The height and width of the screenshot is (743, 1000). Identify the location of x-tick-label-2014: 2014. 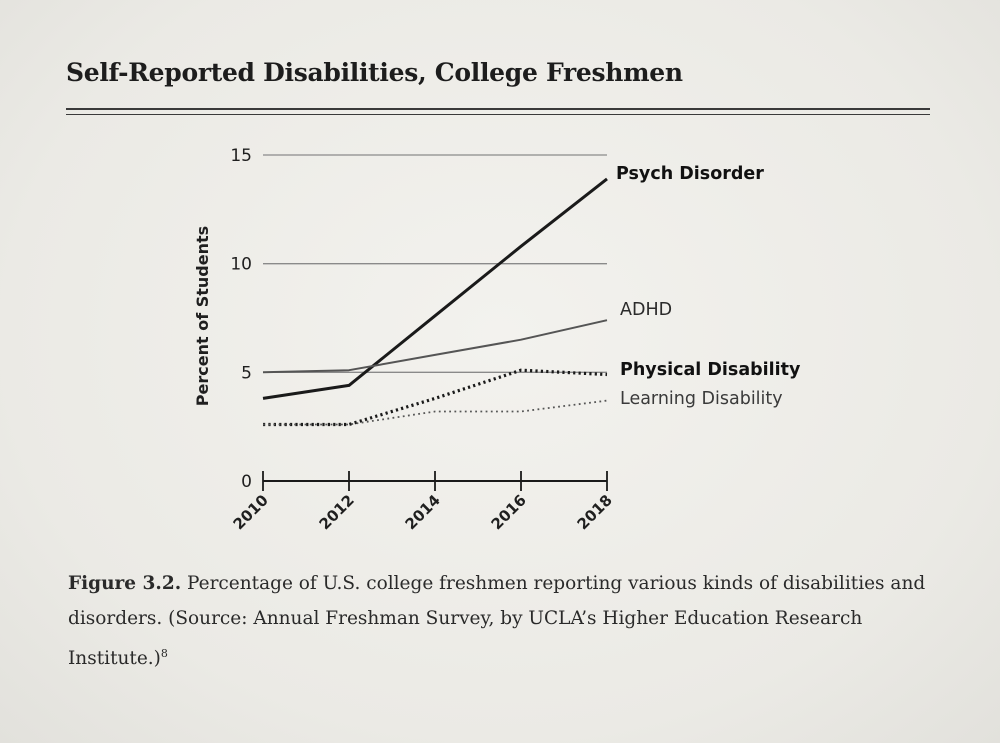
(423, 512).